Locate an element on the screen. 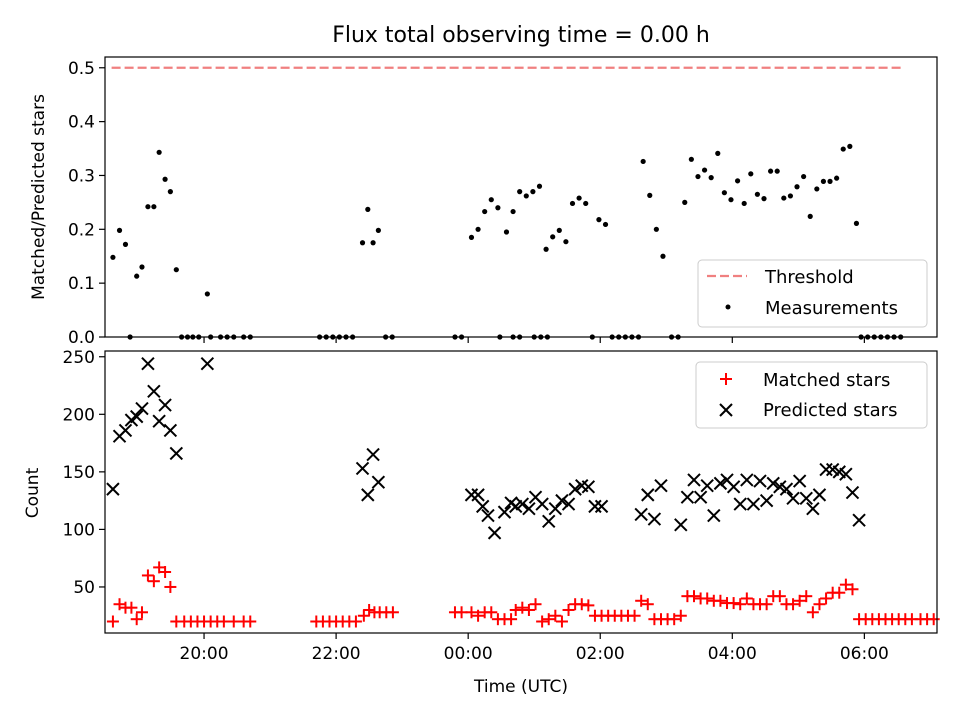  top-y-ticks: 0.0 0.1 0.2 0.3 0.4 0.5 is located at coordinates (86, 203).